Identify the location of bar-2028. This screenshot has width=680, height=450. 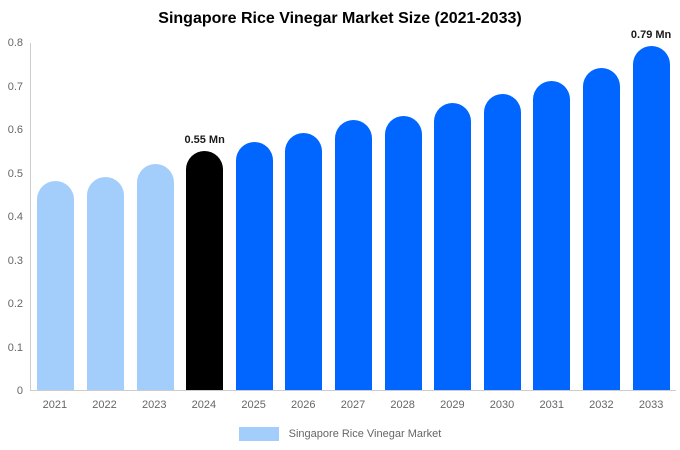
(403, 252).